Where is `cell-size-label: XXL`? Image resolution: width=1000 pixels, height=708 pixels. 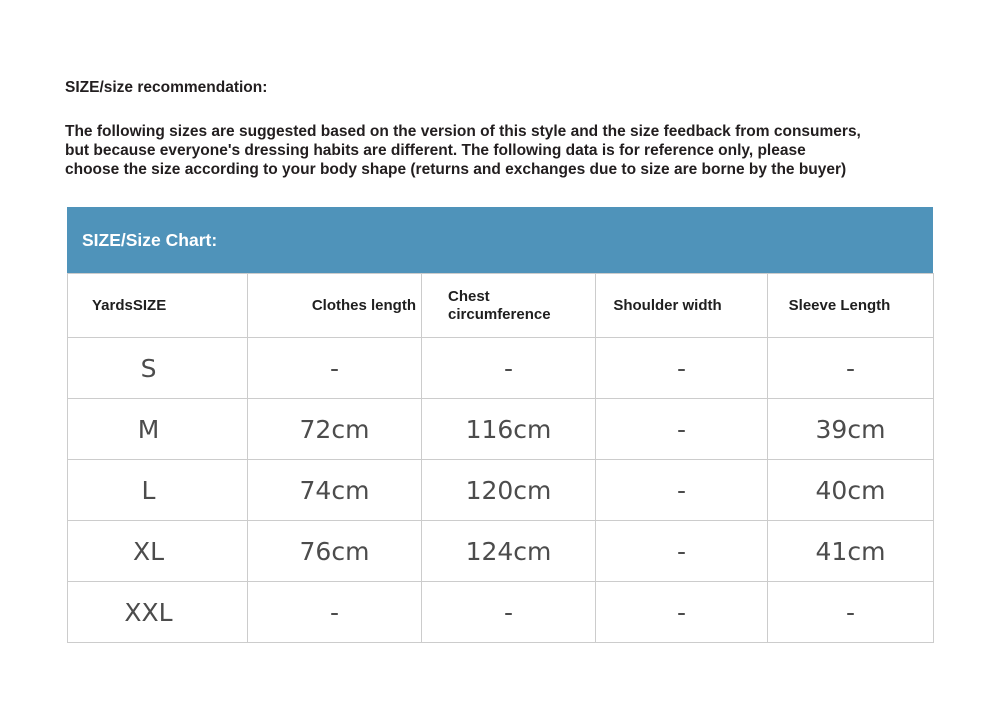
cell-size-label: XXL is located at coordinates (157, 612).